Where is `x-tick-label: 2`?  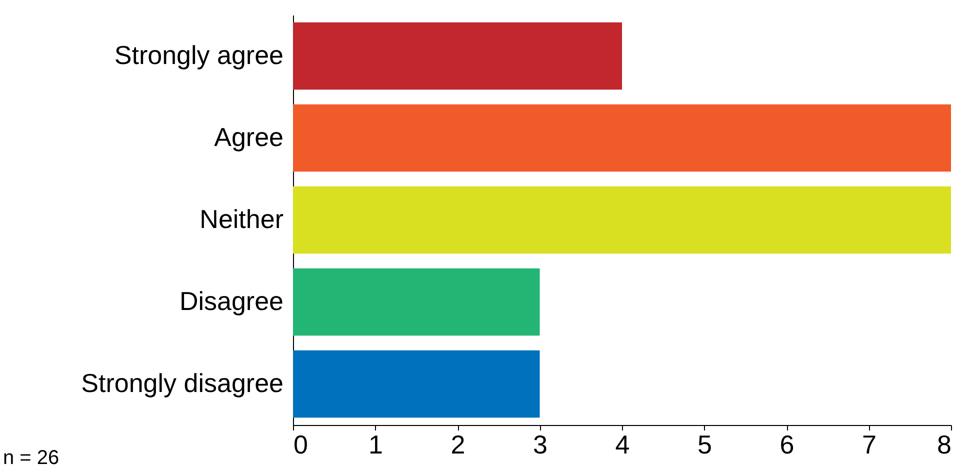 x-tick-label: 2 is located at coordinates (458, 445).